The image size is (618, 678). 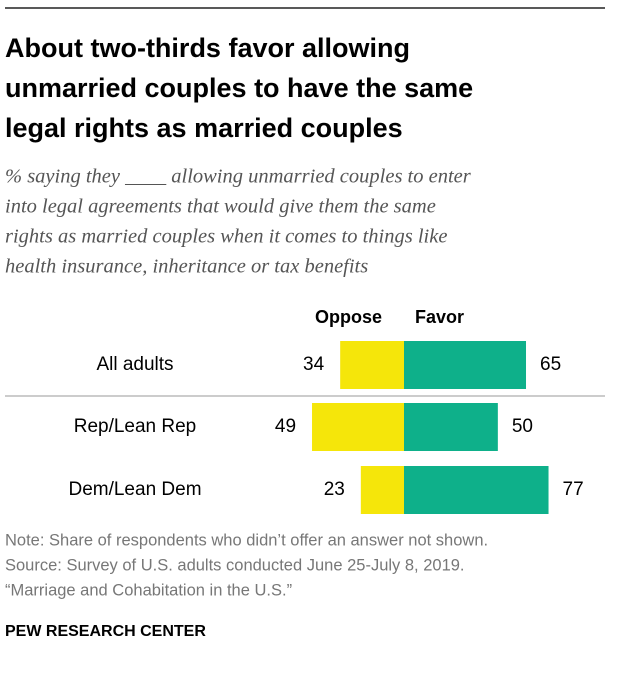 I want to click on legend-label: Favor, so click(x=439, y=317).